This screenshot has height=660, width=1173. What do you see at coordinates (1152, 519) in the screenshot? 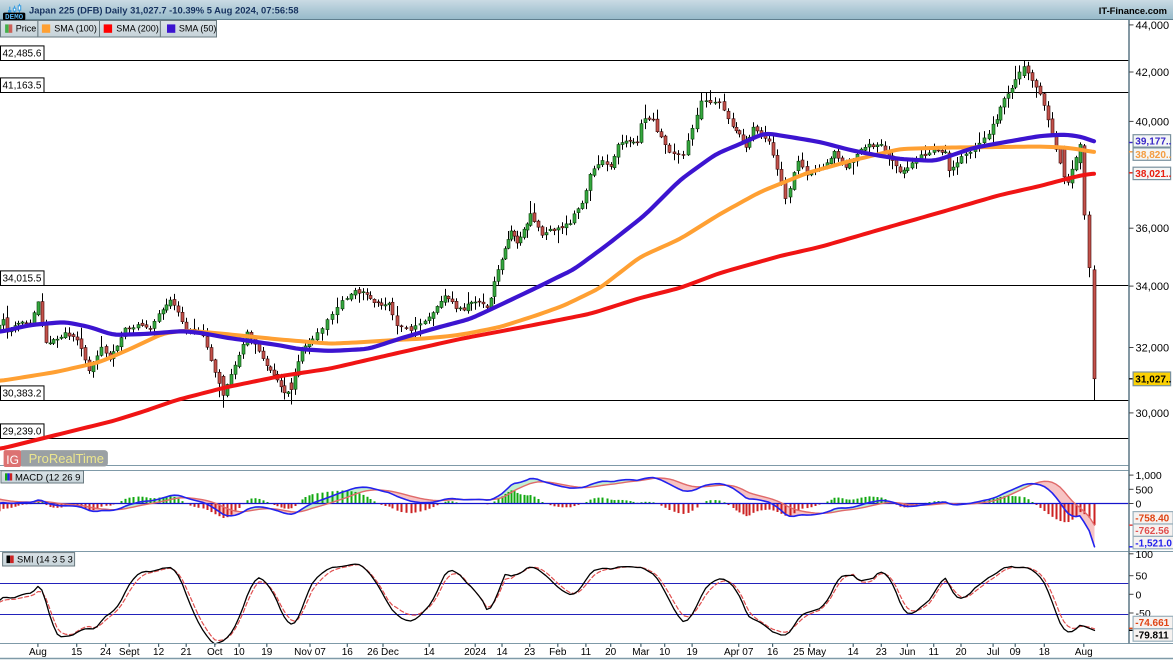
I see `svg-text: -758.40` at bounding box center [1152, 519].